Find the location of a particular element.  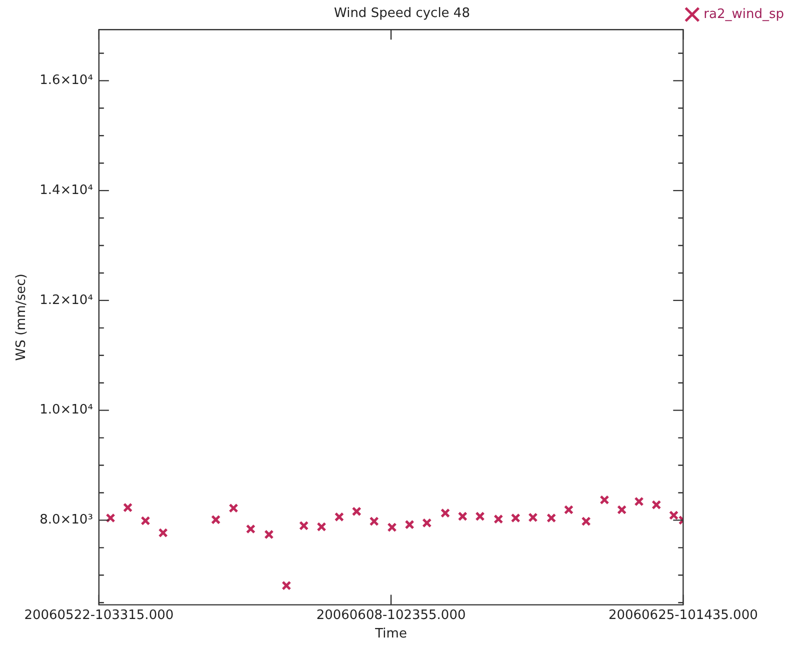

y-tick-label: 1.6×10⁴ is located at coordinates (66, 80).